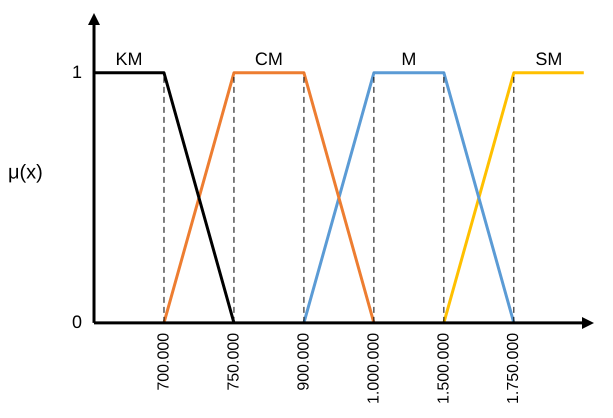 Image resolution: width=613 pixels, height=418 pixels. What do you see at coordinates (128, 58) in the screenshot?
I see `series-label: KM` at bounding box center [128, 58].